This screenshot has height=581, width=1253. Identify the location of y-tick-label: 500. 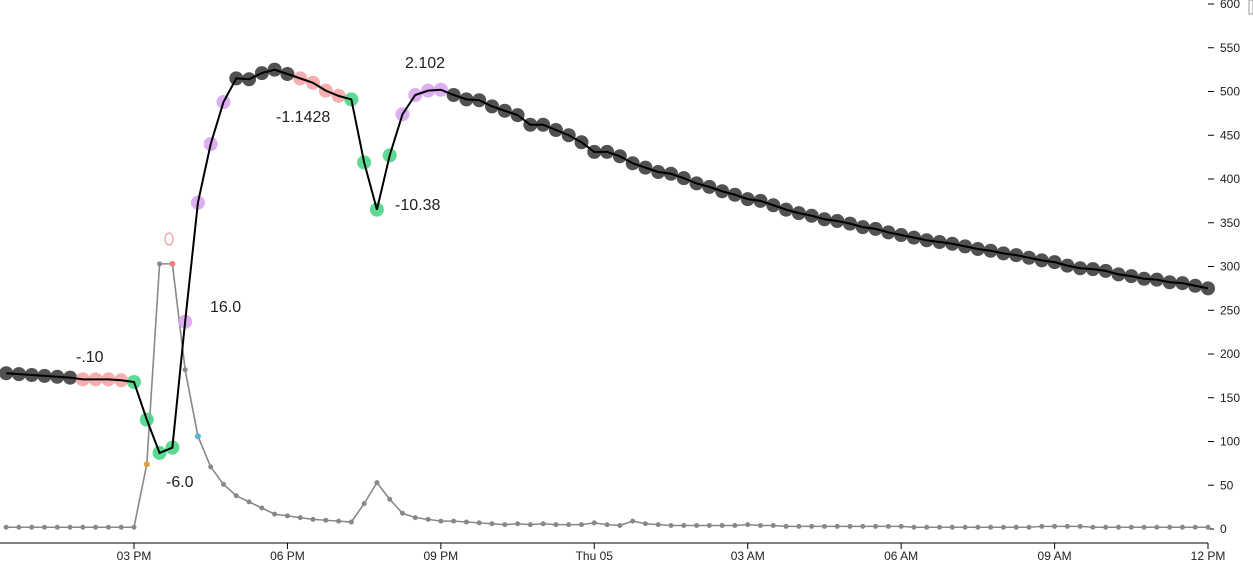
(1230, 92).